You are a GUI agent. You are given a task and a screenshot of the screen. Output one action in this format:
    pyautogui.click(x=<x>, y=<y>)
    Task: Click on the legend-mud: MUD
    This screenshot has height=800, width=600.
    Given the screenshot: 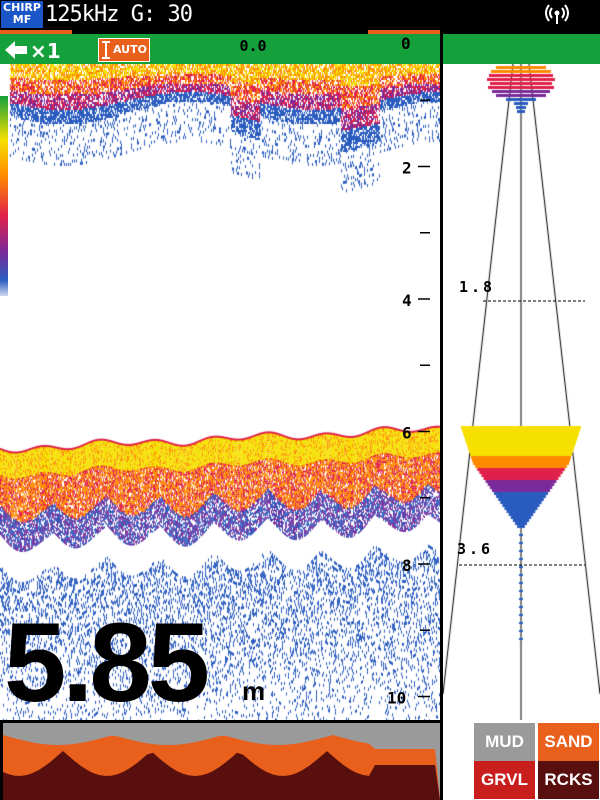 What is the action you would take?
    pyautogui.click(x=504, y=742)
    